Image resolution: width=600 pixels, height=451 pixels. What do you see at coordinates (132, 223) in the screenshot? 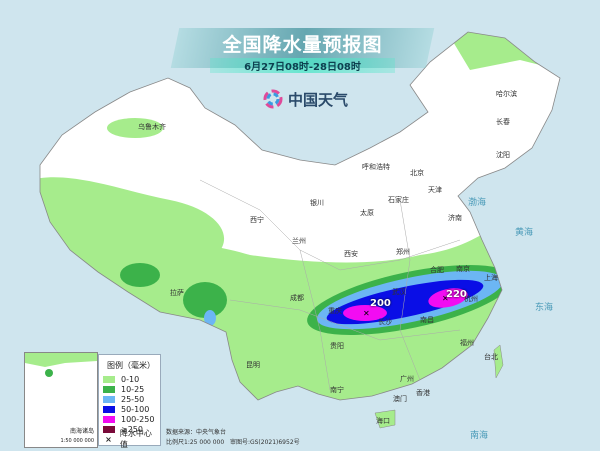
I see `rain-0-10-west` at bounding box center [132, 223].